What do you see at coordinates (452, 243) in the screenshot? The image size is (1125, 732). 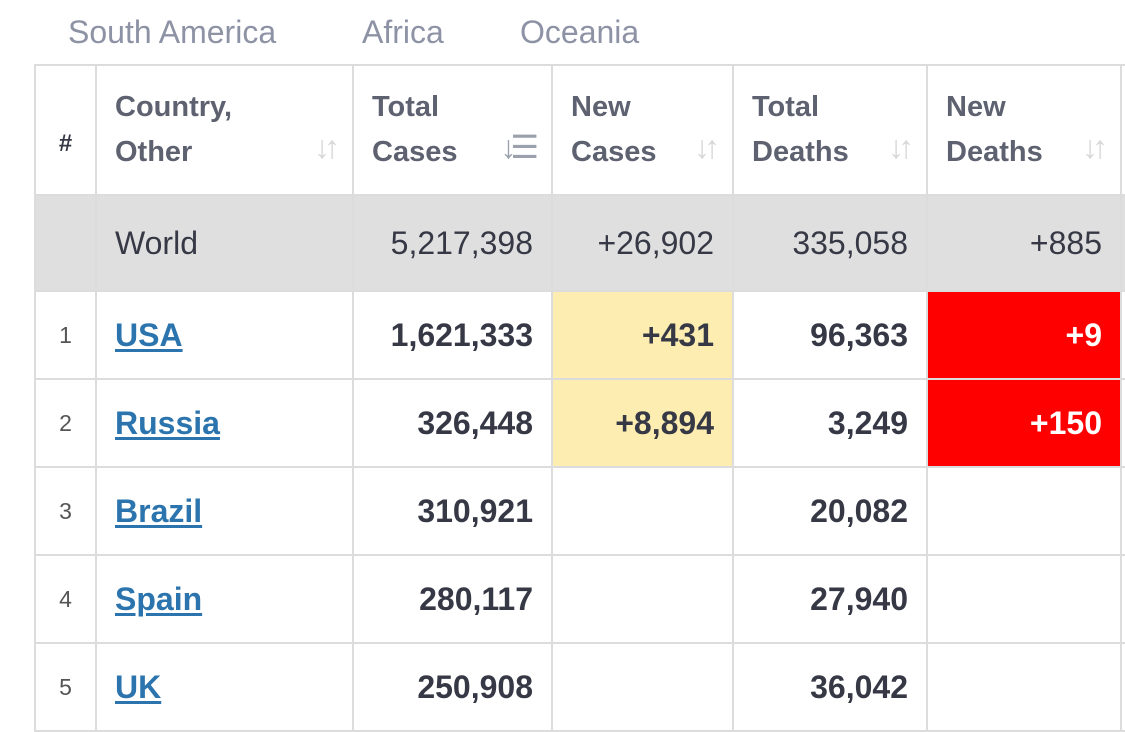 I see `world-total-cases: 5,217,398` at bounding box center [452, 243].